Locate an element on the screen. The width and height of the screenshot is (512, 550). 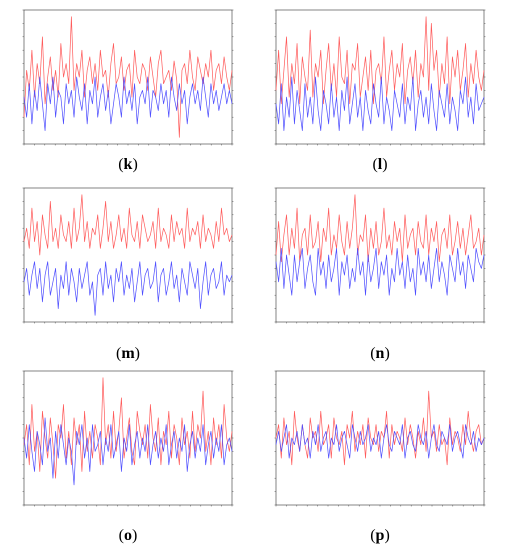
series-line-red-m is located at coordinates (128, 225).